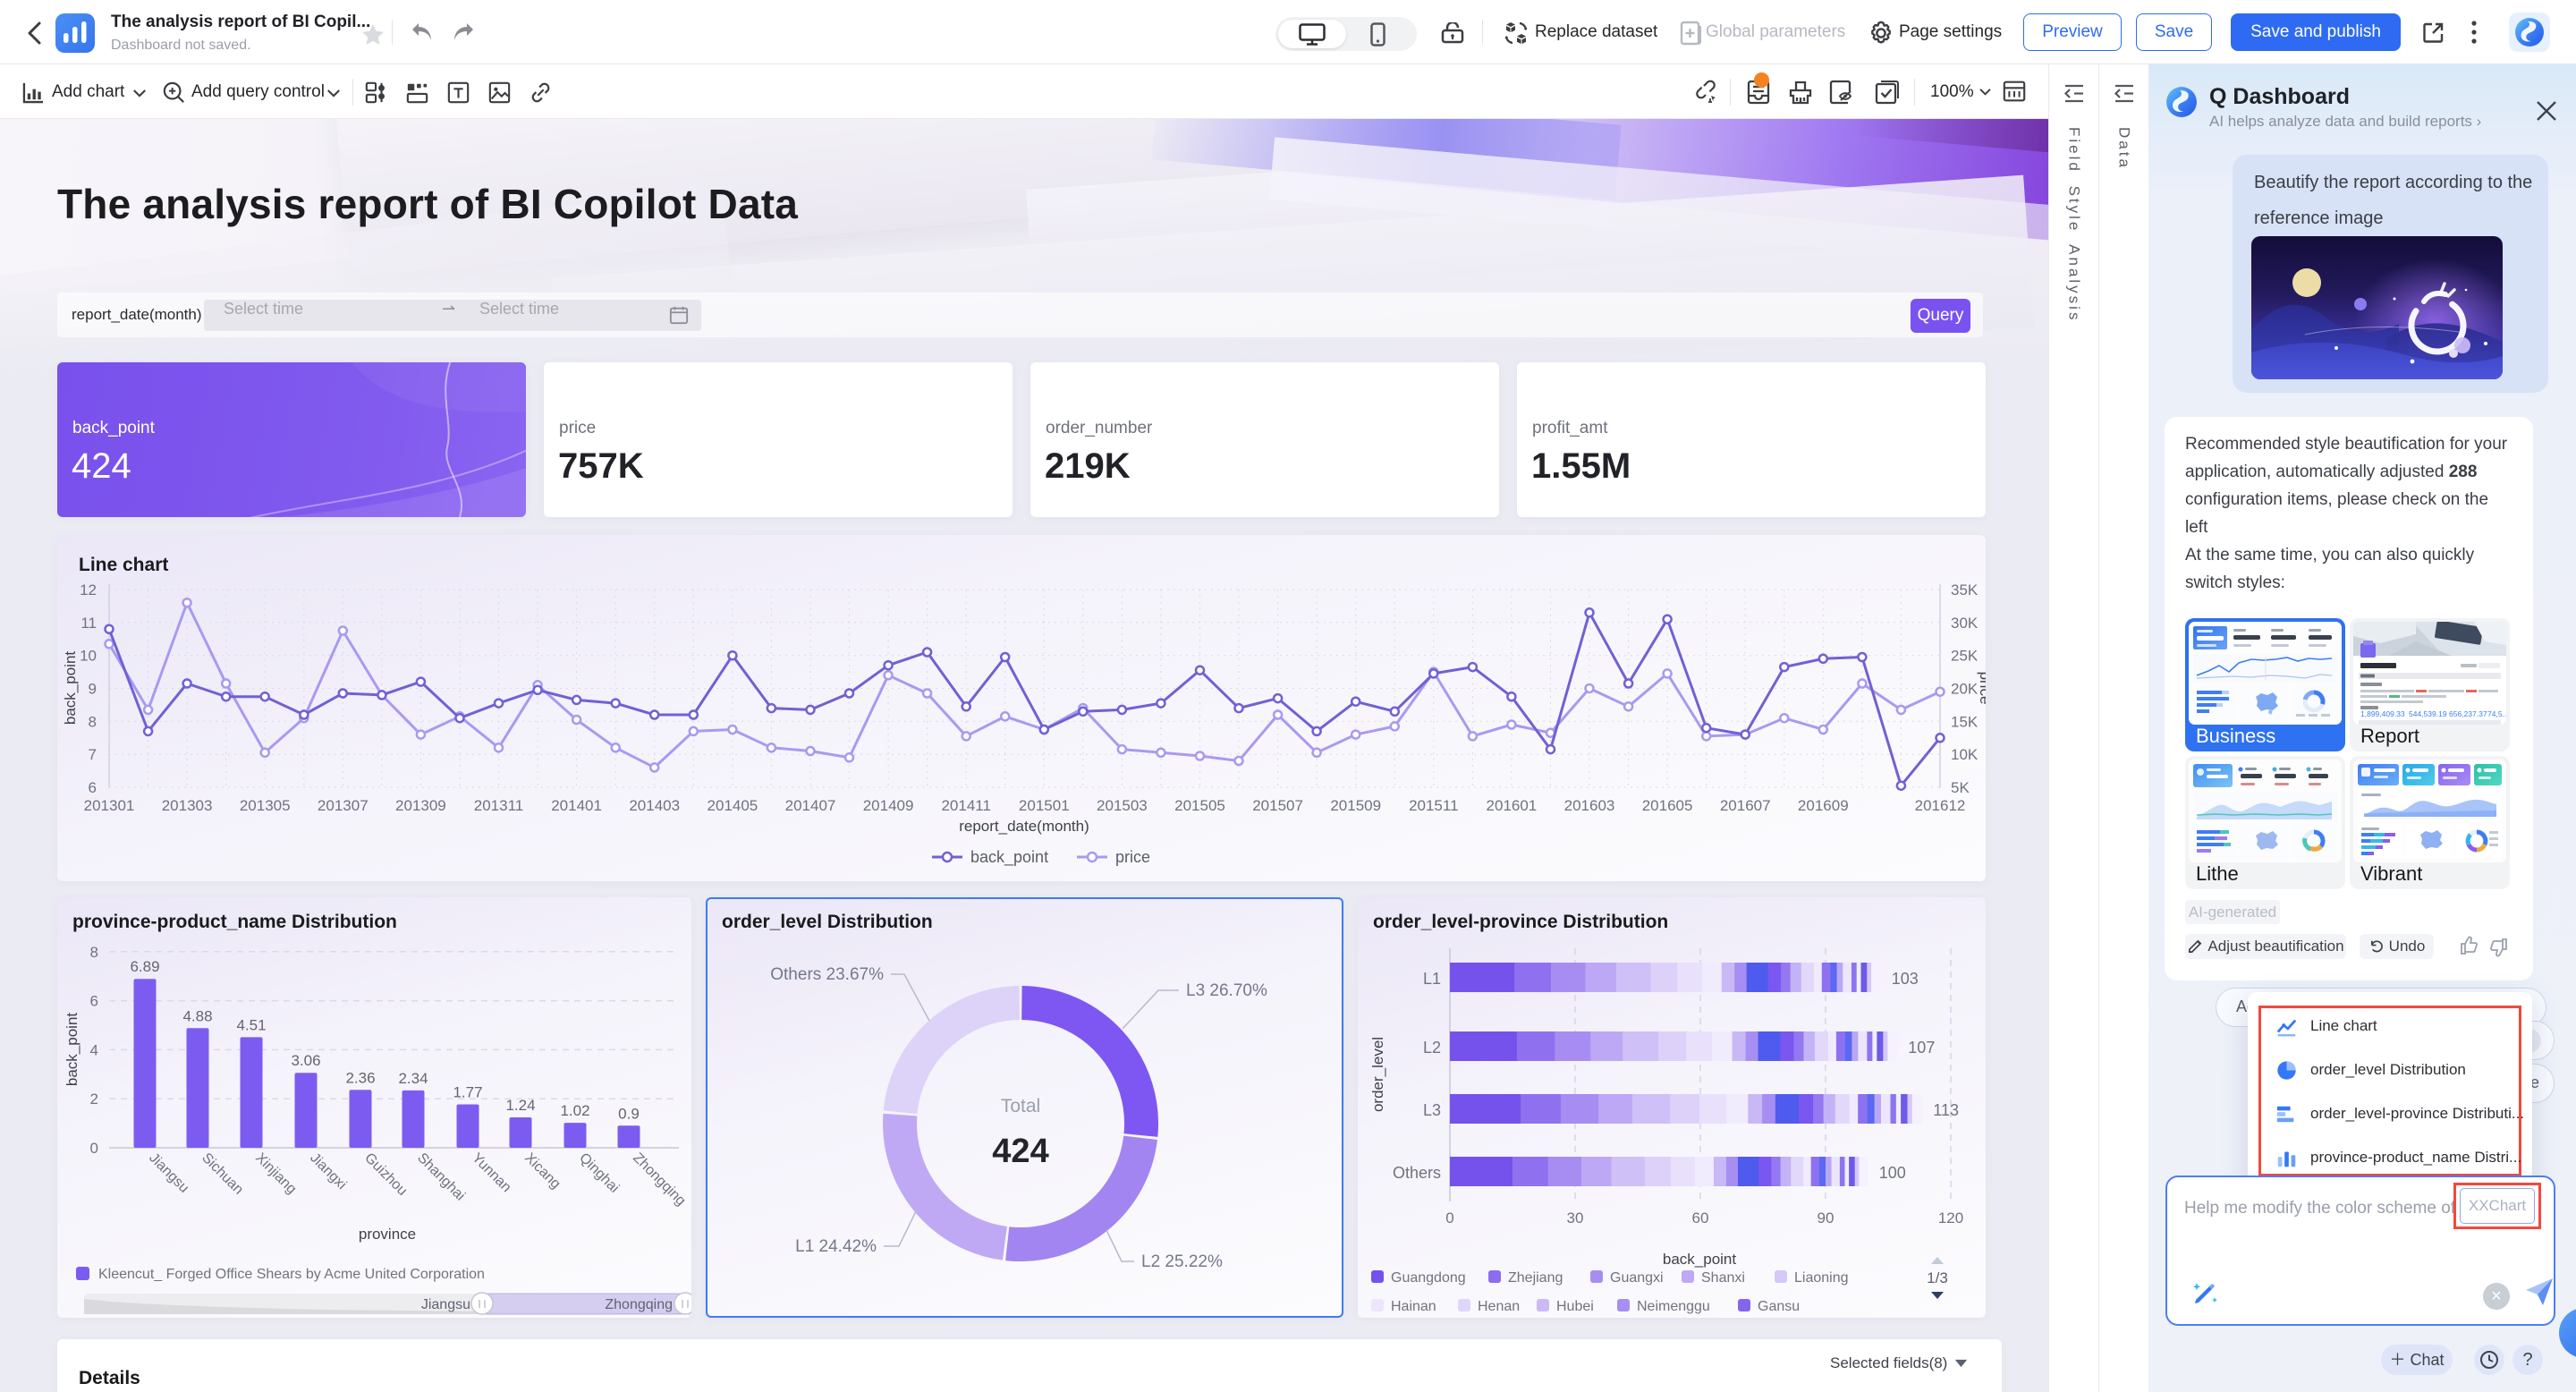 Image resolution: width=2576 pixels, height=1392 pixels. What do you see at coordinates (733, 805) in the screenshot?
I see `svg-text: 201405` at bounding box center [733, 805].